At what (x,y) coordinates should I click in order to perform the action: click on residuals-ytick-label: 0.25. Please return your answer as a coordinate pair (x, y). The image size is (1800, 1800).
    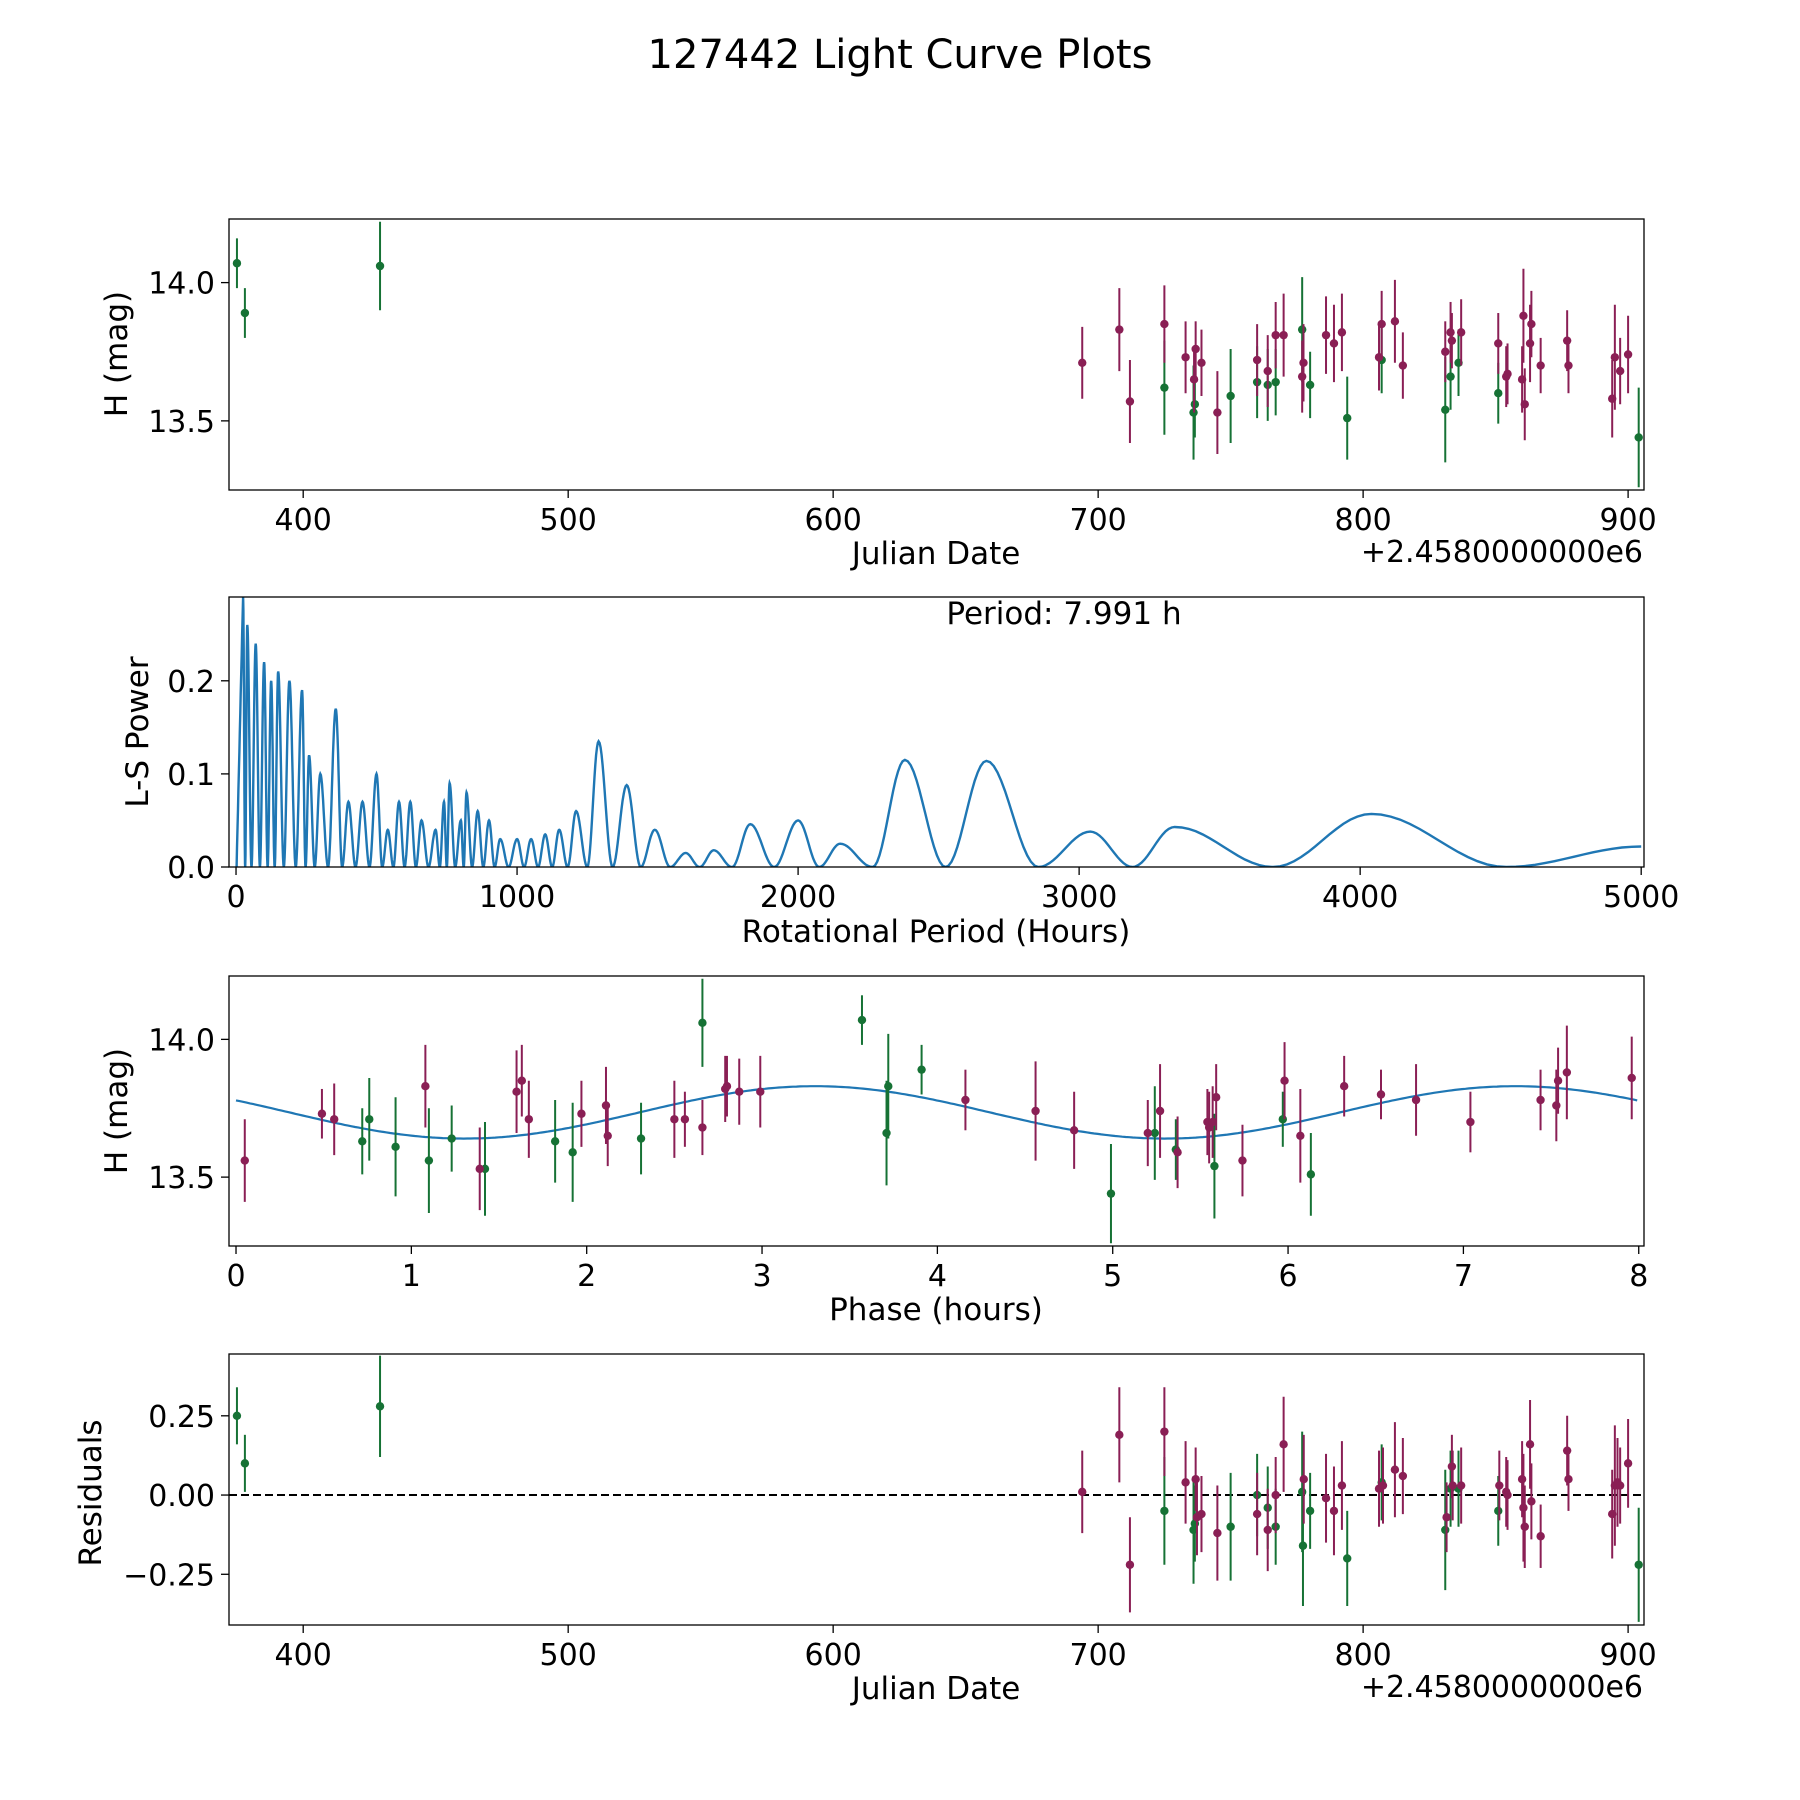
    Looking at the image, I should click on (181, 1417).